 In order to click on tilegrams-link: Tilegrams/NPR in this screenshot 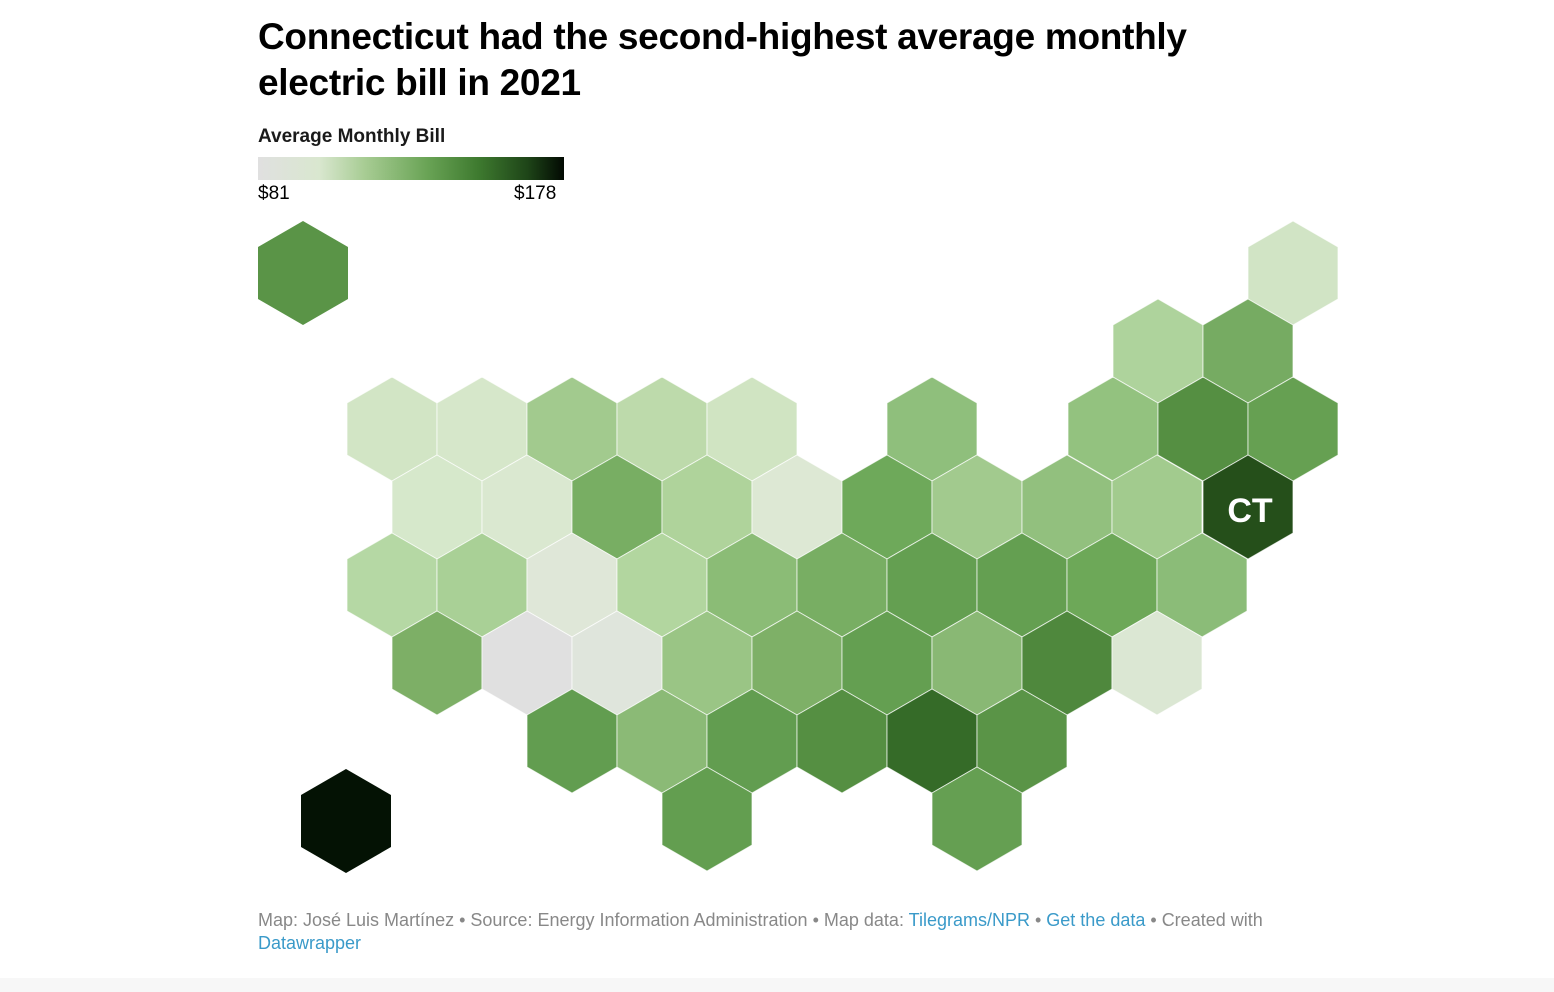, I will do `click(969, 920)`.